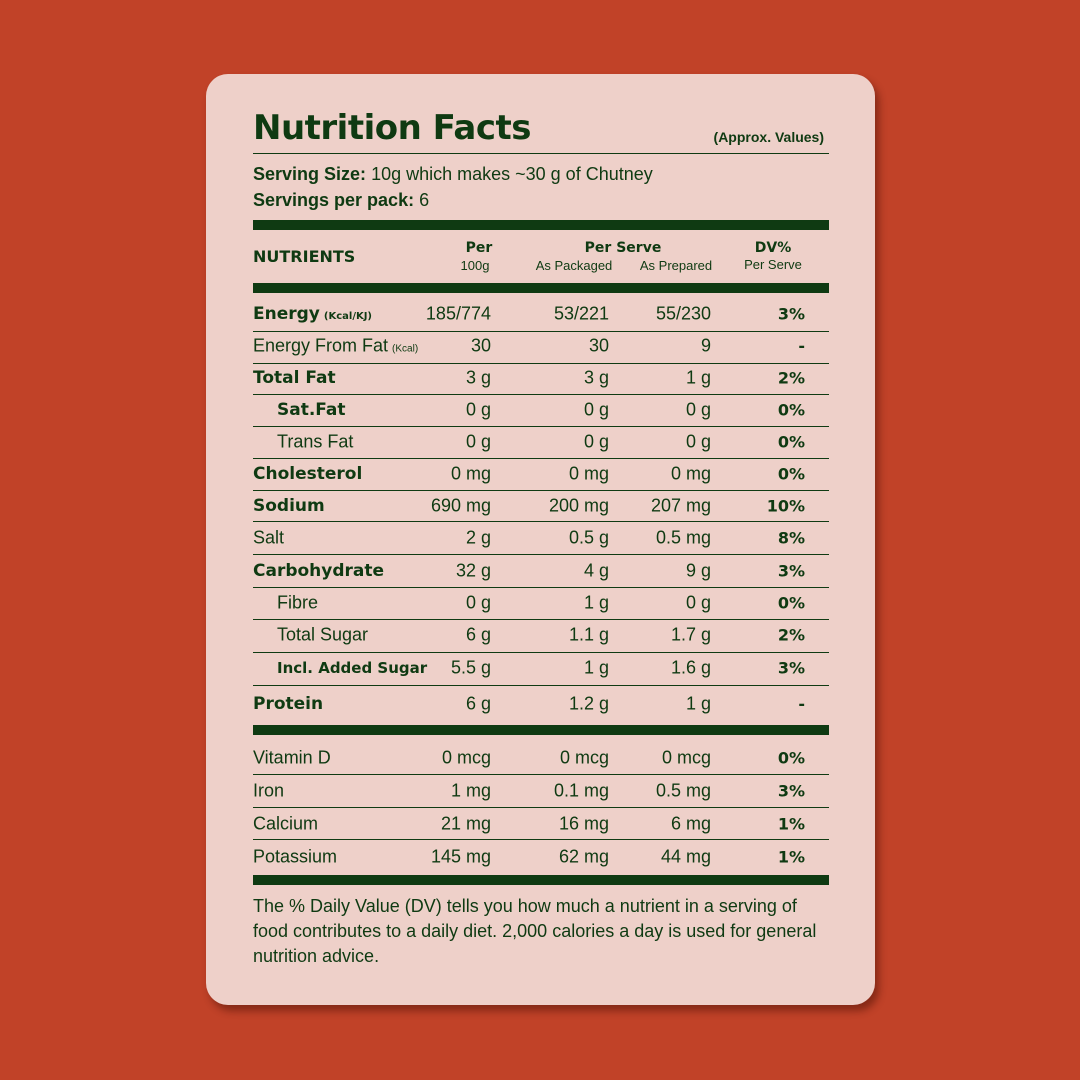  Describe the element at coordinates (313, 314) in the screenshot. I see `nutrient-name: Energy (Kcal/KJ)` at that location.